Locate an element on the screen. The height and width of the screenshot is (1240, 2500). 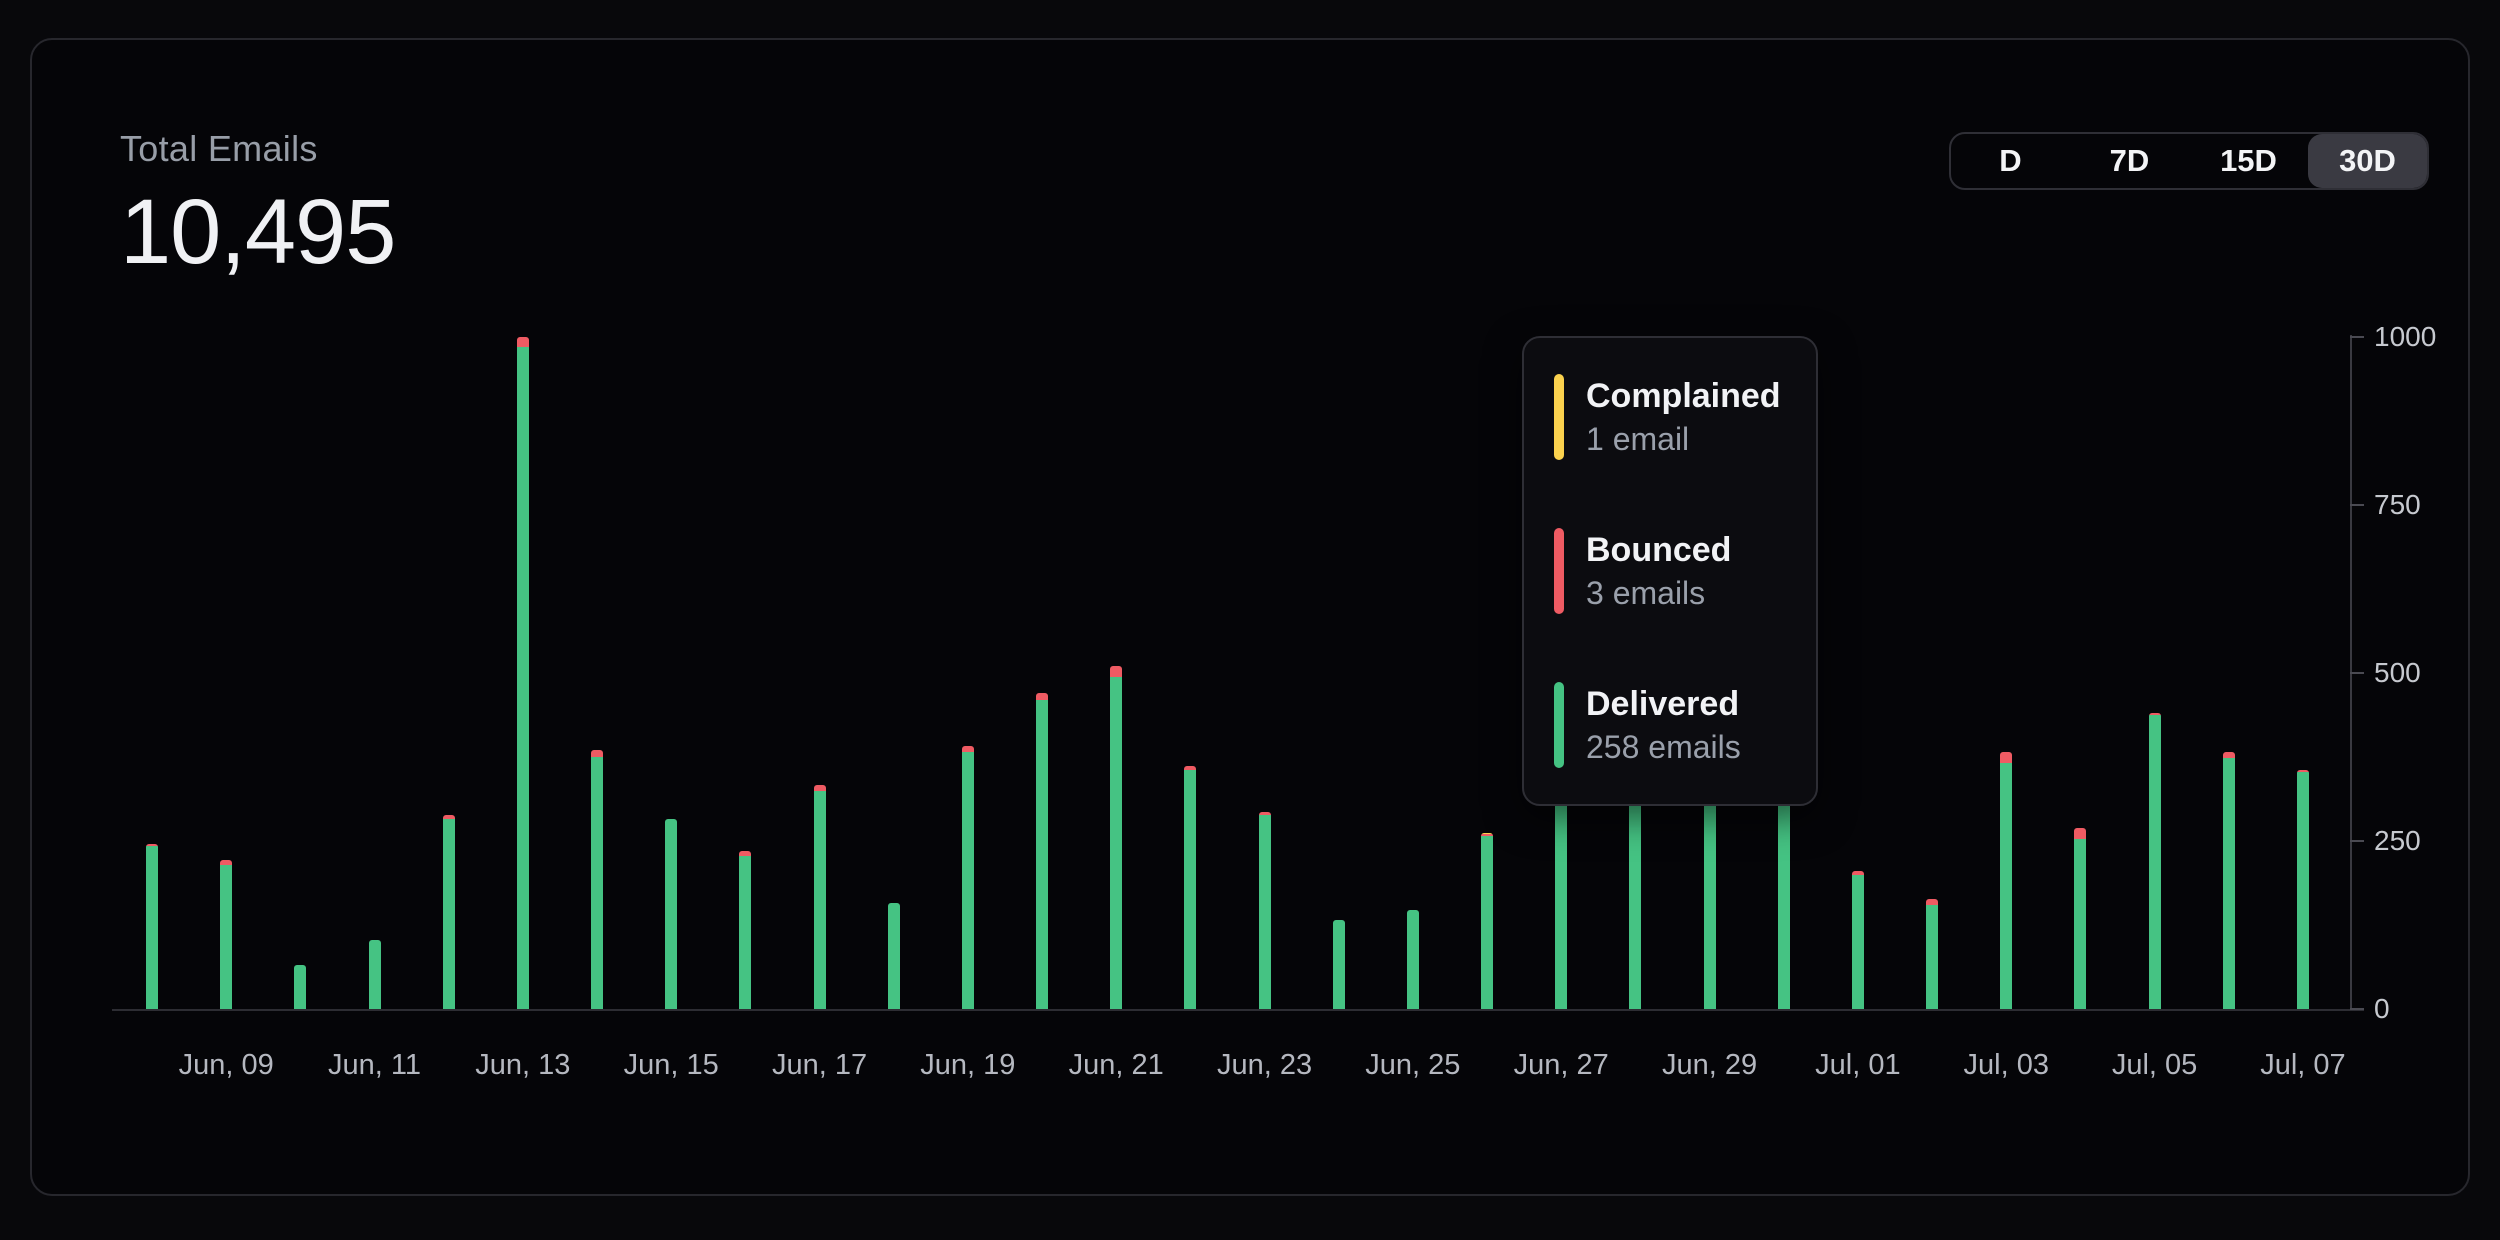
time-range-option-d: D is located at coordinates (2010, 161).